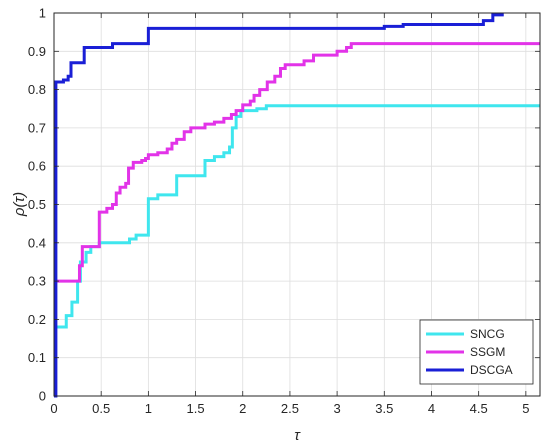 The width and height of the screenshot is (550, 448). What do you see at coordinates (37, 51) in the screenshot?
I see `y-tick-label: 0.9` at bounding box center [37, 51].